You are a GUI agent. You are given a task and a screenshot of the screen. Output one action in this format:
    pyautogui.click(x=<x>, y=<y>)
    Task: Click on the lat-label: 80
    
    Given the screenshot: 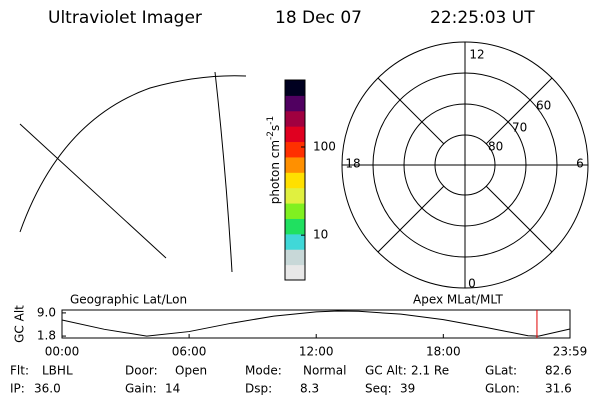 What is the action you would take?
    pyautogui.click(x=495, y=147)
    